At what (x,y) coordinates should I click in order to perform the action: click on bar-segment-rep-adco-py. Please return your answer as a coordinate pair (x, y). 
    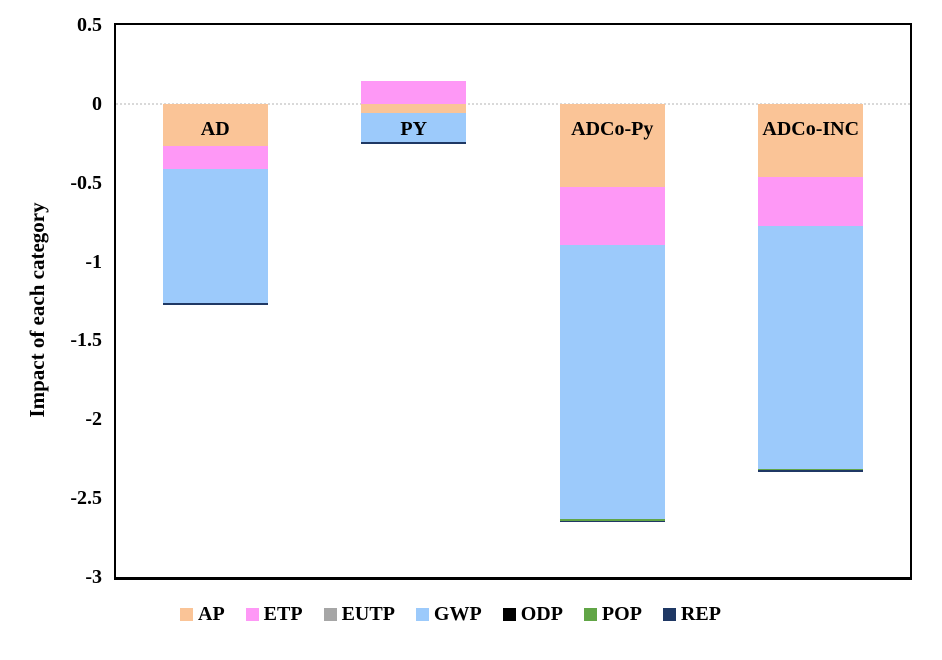
    Looking at the image, I should click on (612, 521).